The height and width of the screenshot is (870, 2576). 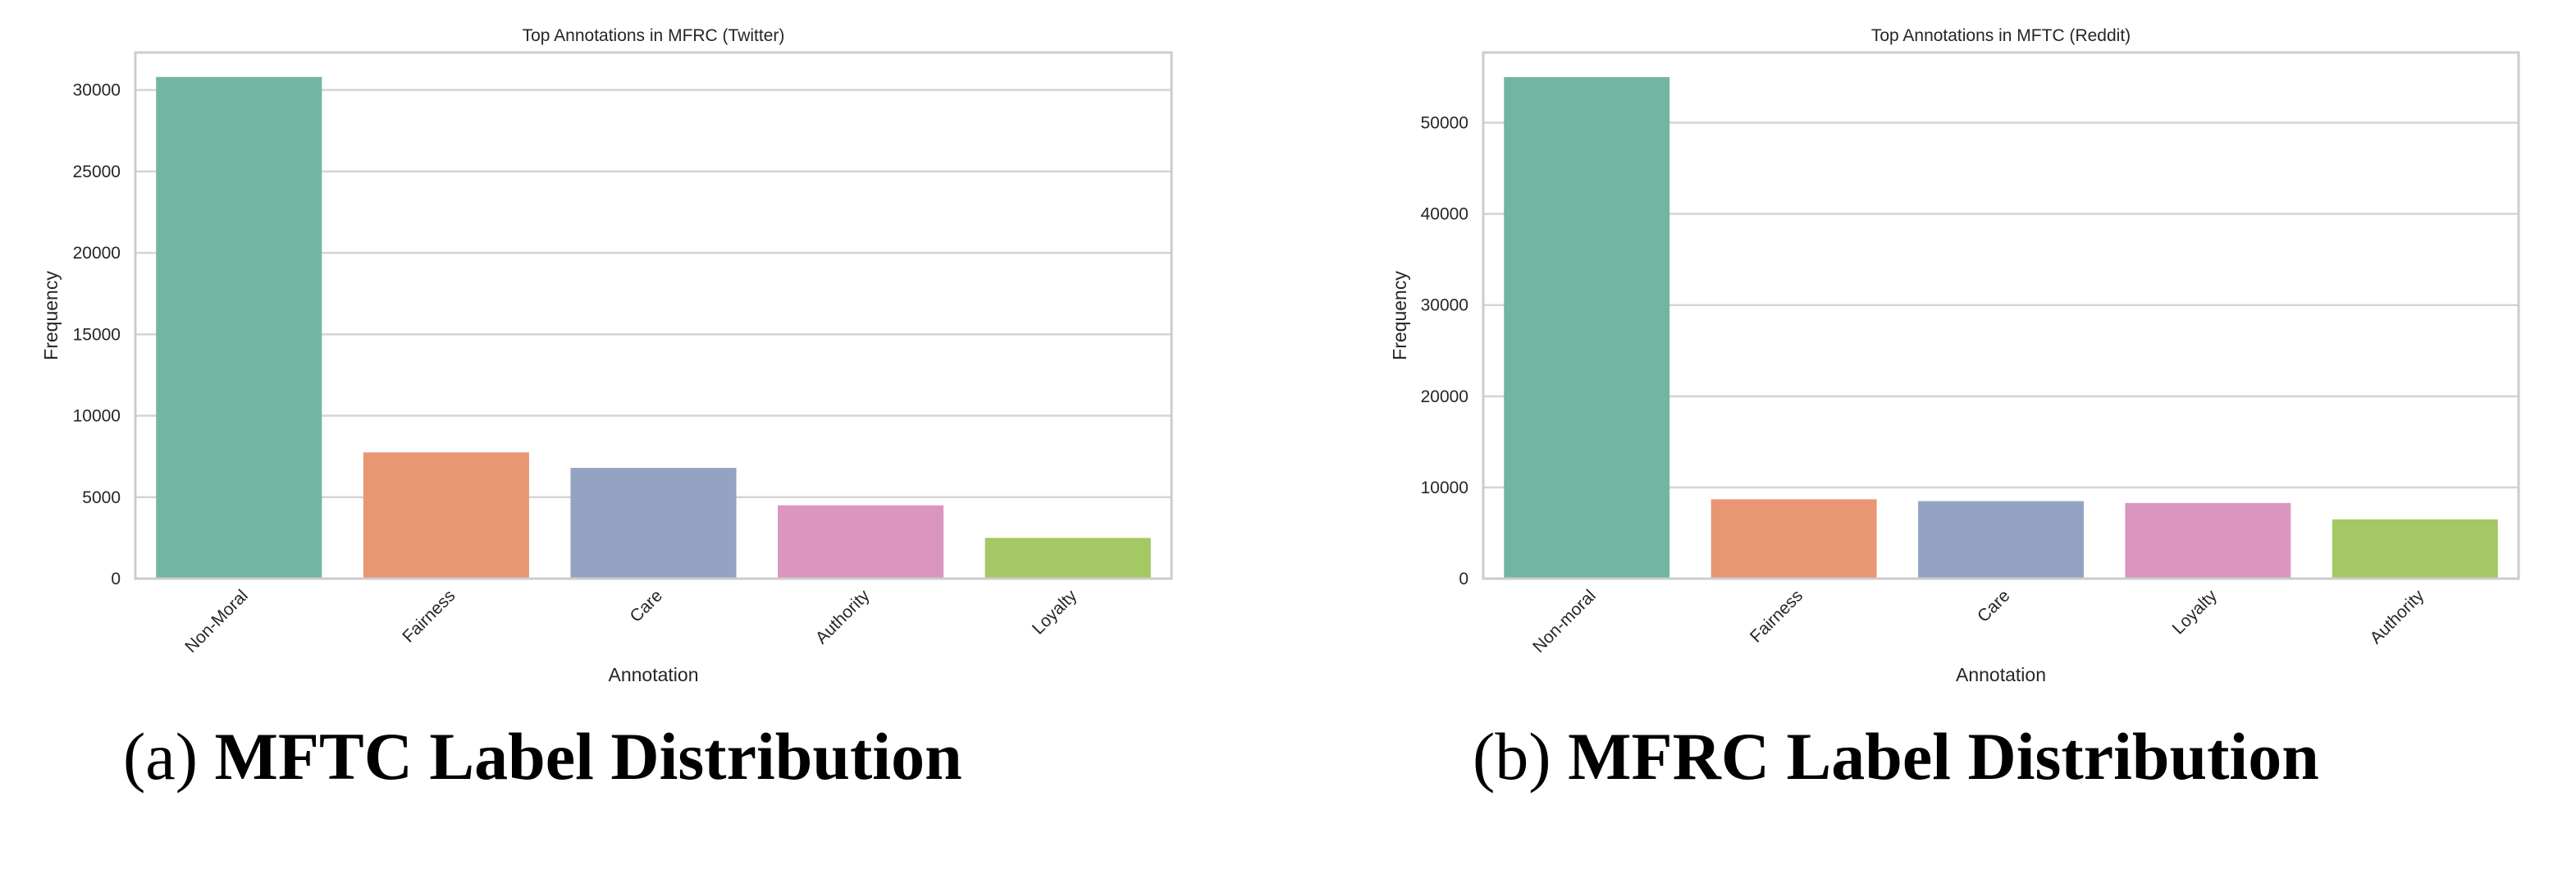 I want to click on left-ytick-label: 20000, so click(x=97, y=254).